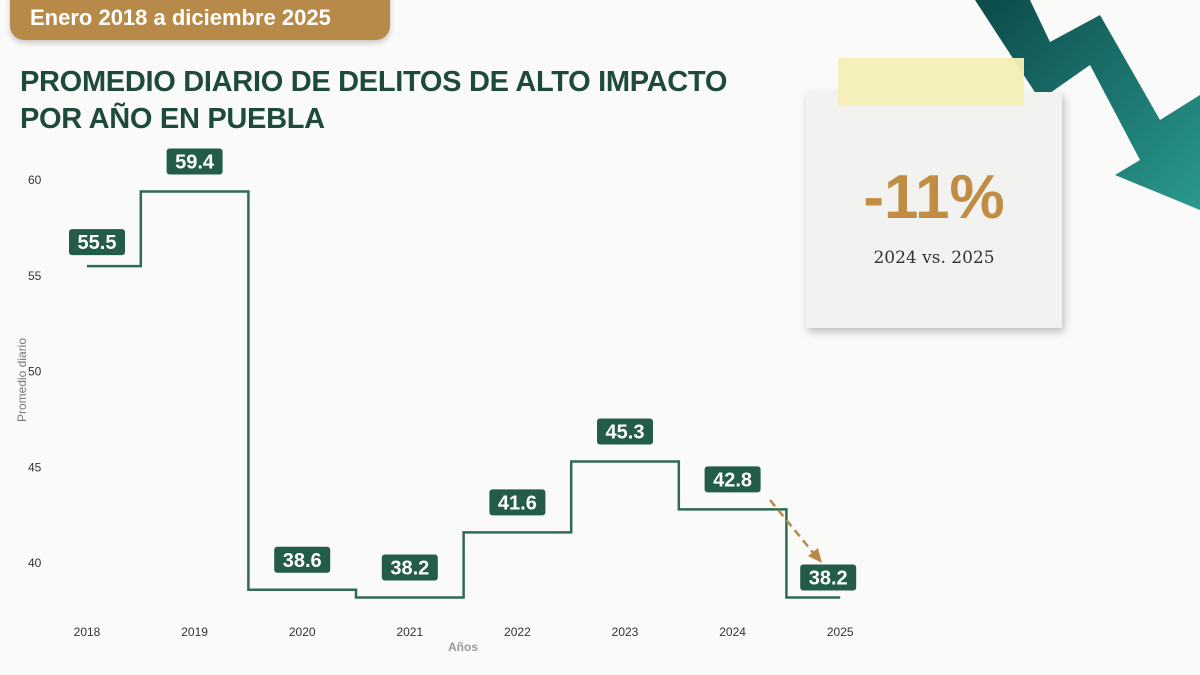 This screenshot has width=1200, height=675. I want to click on callout-comparison: 2024 vs. 2025, so click(934, 258).